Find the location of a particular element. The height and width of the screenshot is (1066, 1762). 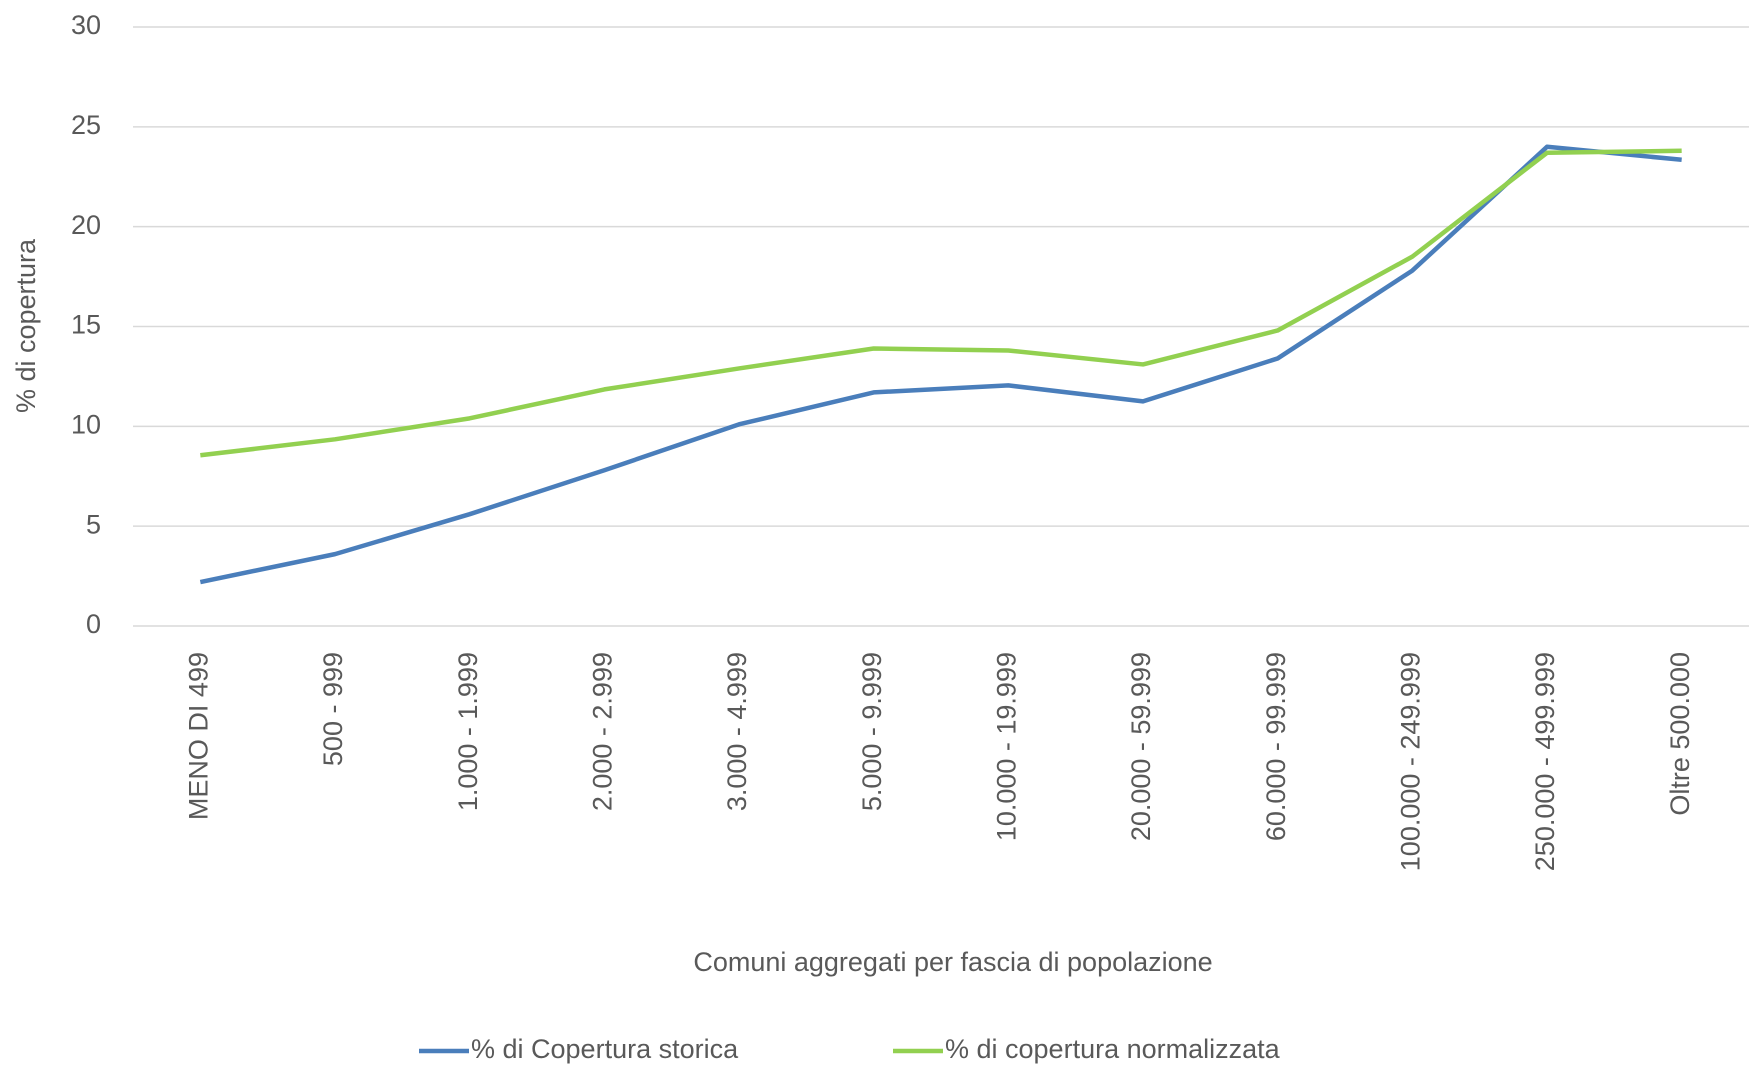

y-tick-label: 10 is located at coordinates (86, 424).